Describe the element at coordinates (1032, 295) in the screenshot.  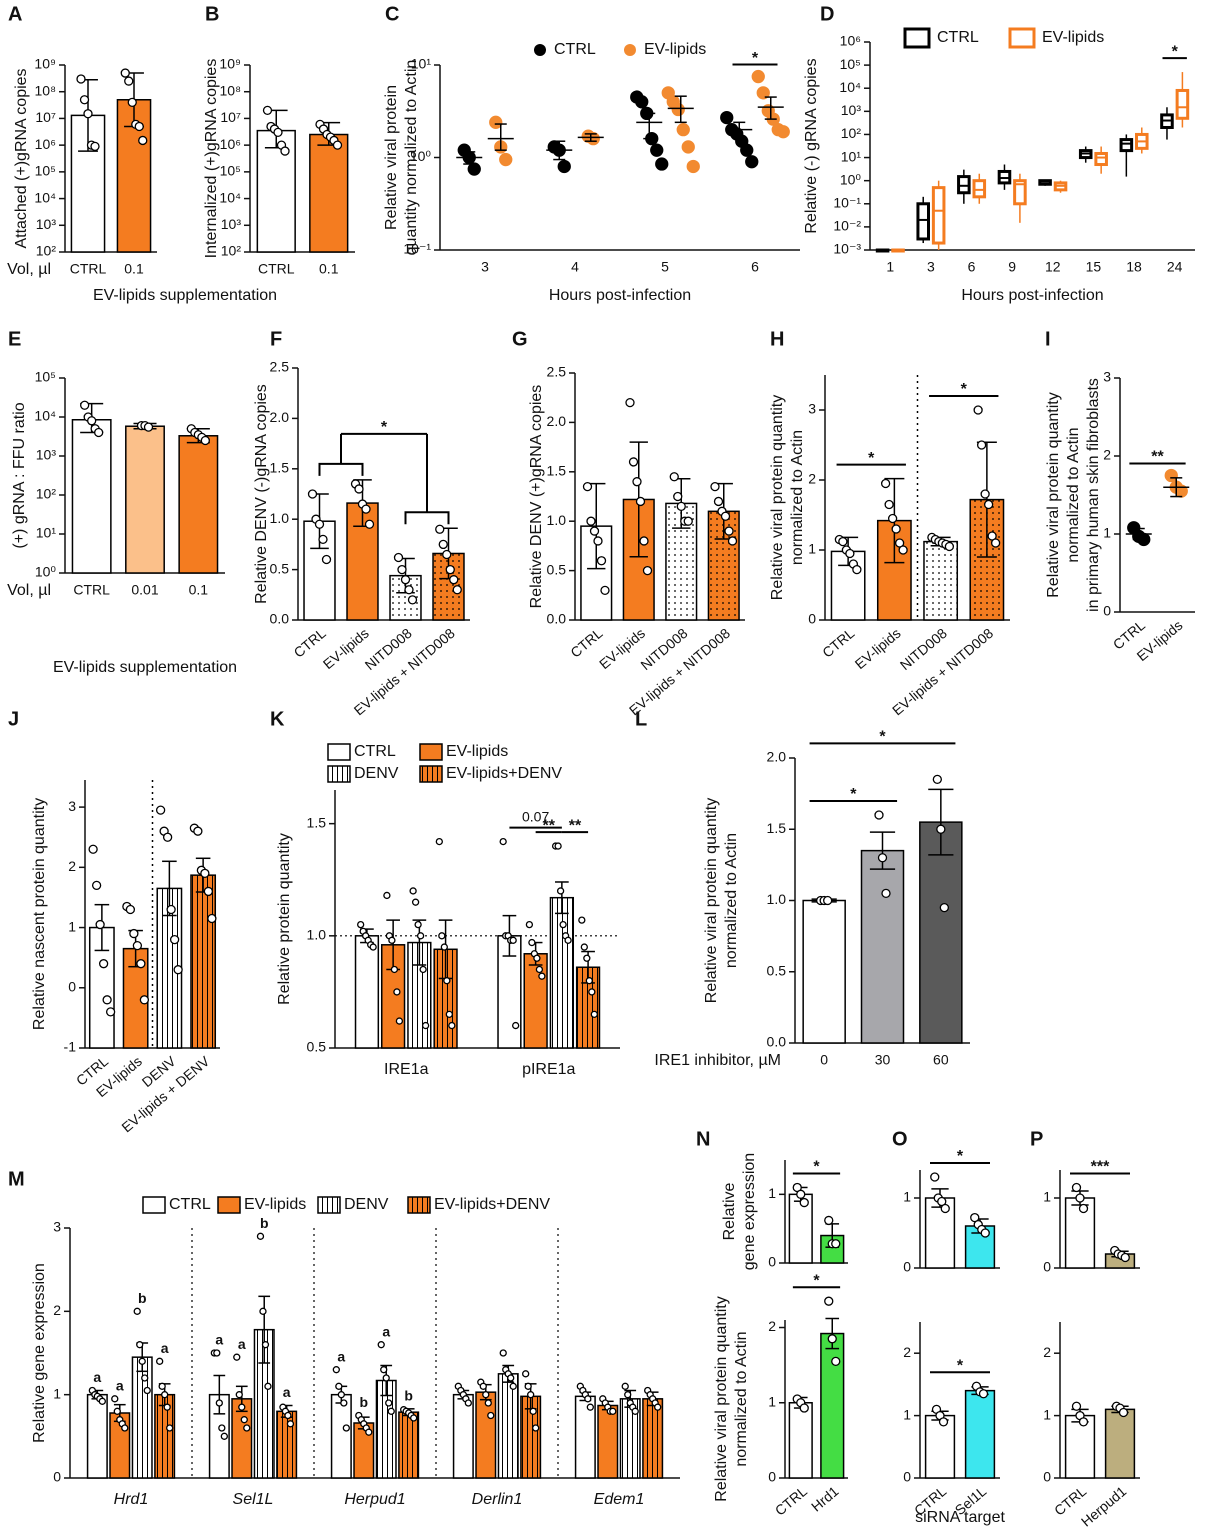
I see `x-axis-label: Hours post-infection` at that location.